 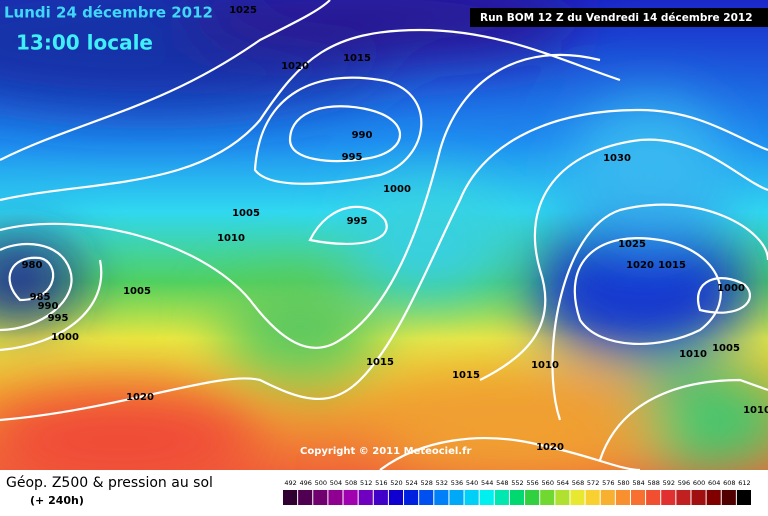 What do you see at coordinates (502, 483) in the screenshot?
I see `colorbar-label: 548` at bounding box center [502, 483].